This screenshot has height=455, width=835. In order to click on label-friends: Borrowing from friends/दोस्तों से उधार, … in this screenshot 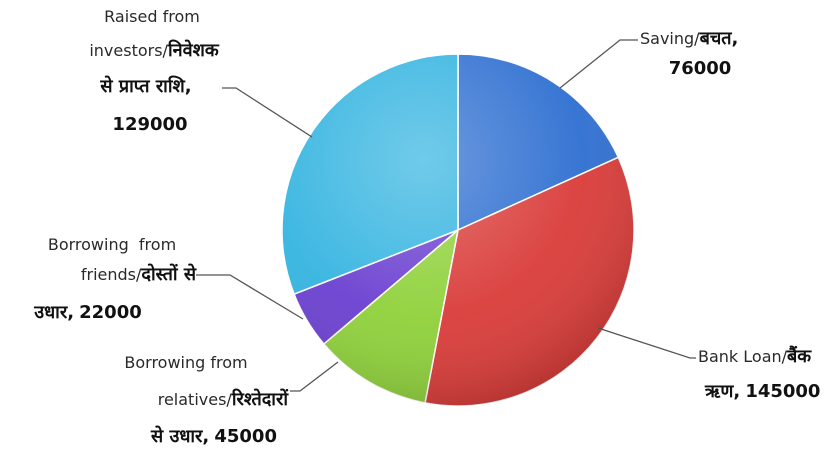, I will do `click(115, 279)`.